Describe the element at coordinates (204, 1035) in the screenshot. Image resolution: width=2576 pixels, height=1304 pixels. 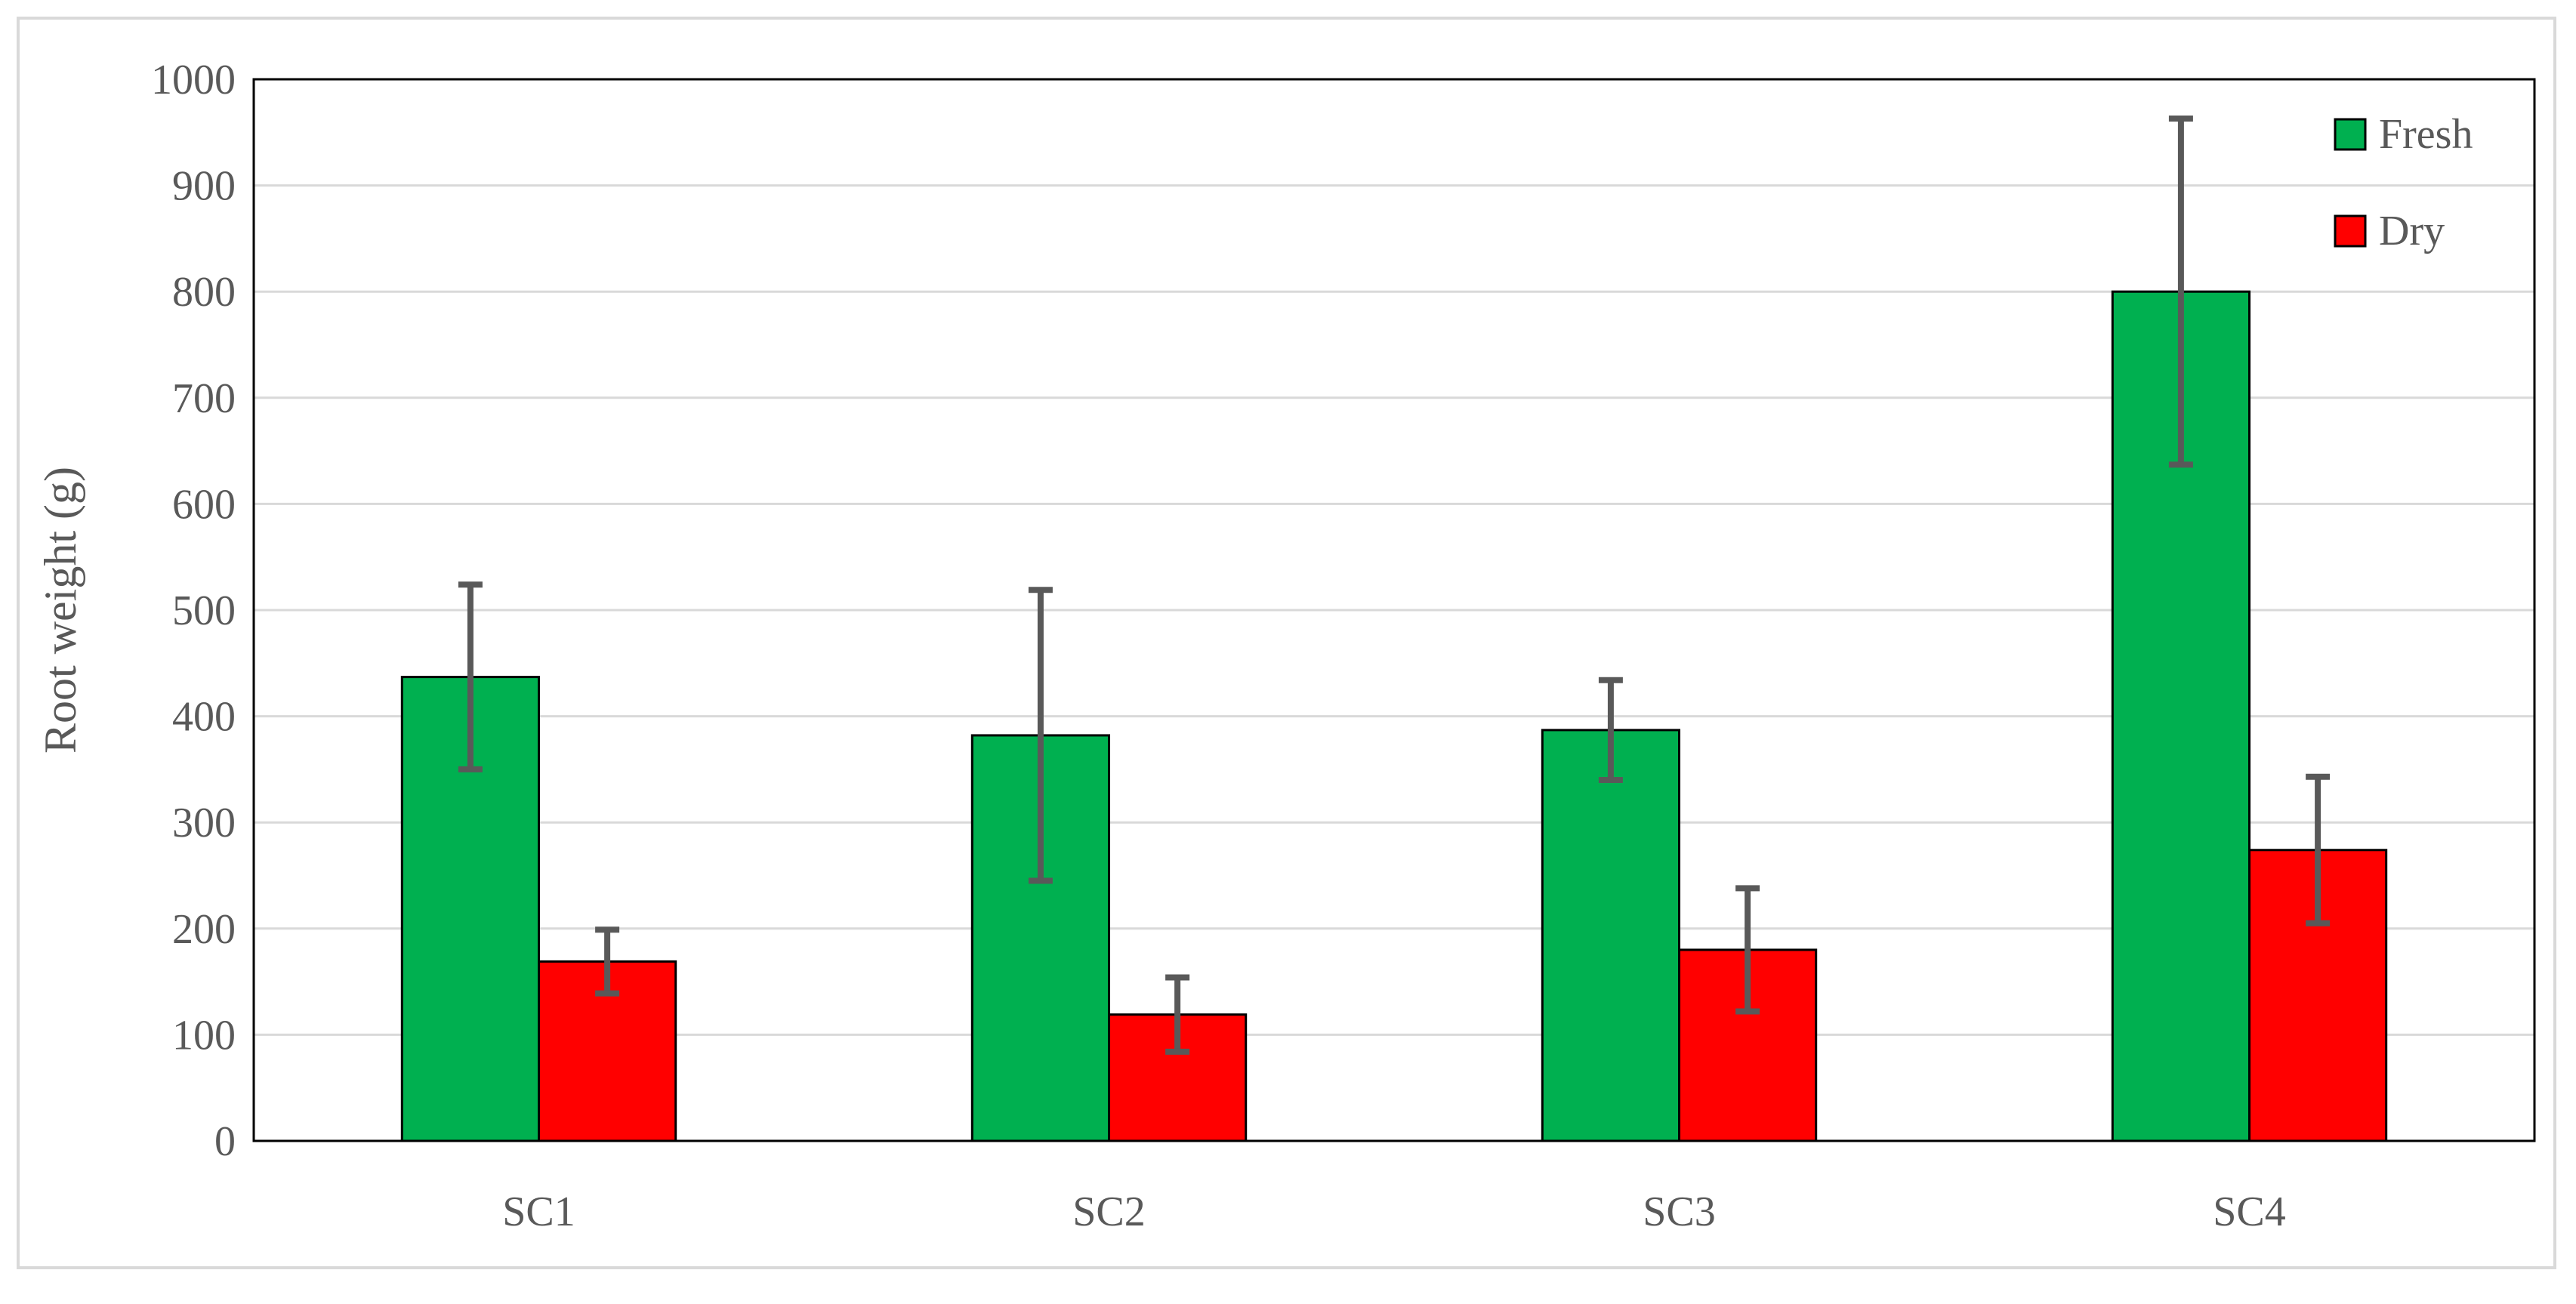
I see `y-tick-label: 100` at that location.